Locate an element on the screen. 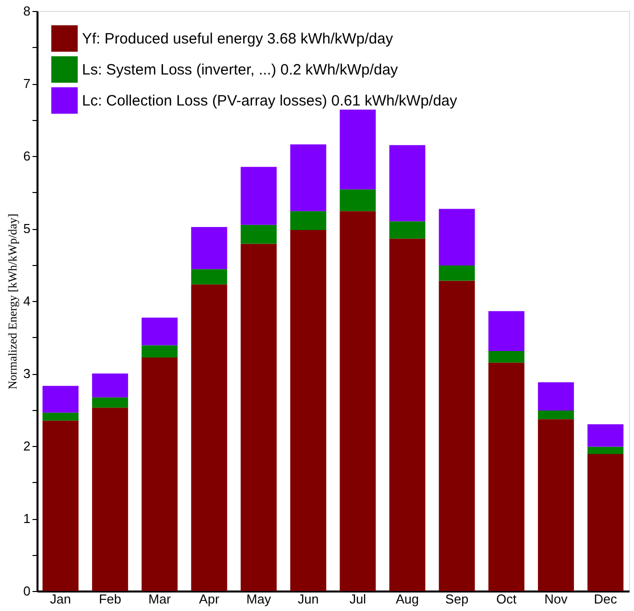 This screenshot has width=634, height=611. y-tick-label: 3 is located at coordinates (26, 373).